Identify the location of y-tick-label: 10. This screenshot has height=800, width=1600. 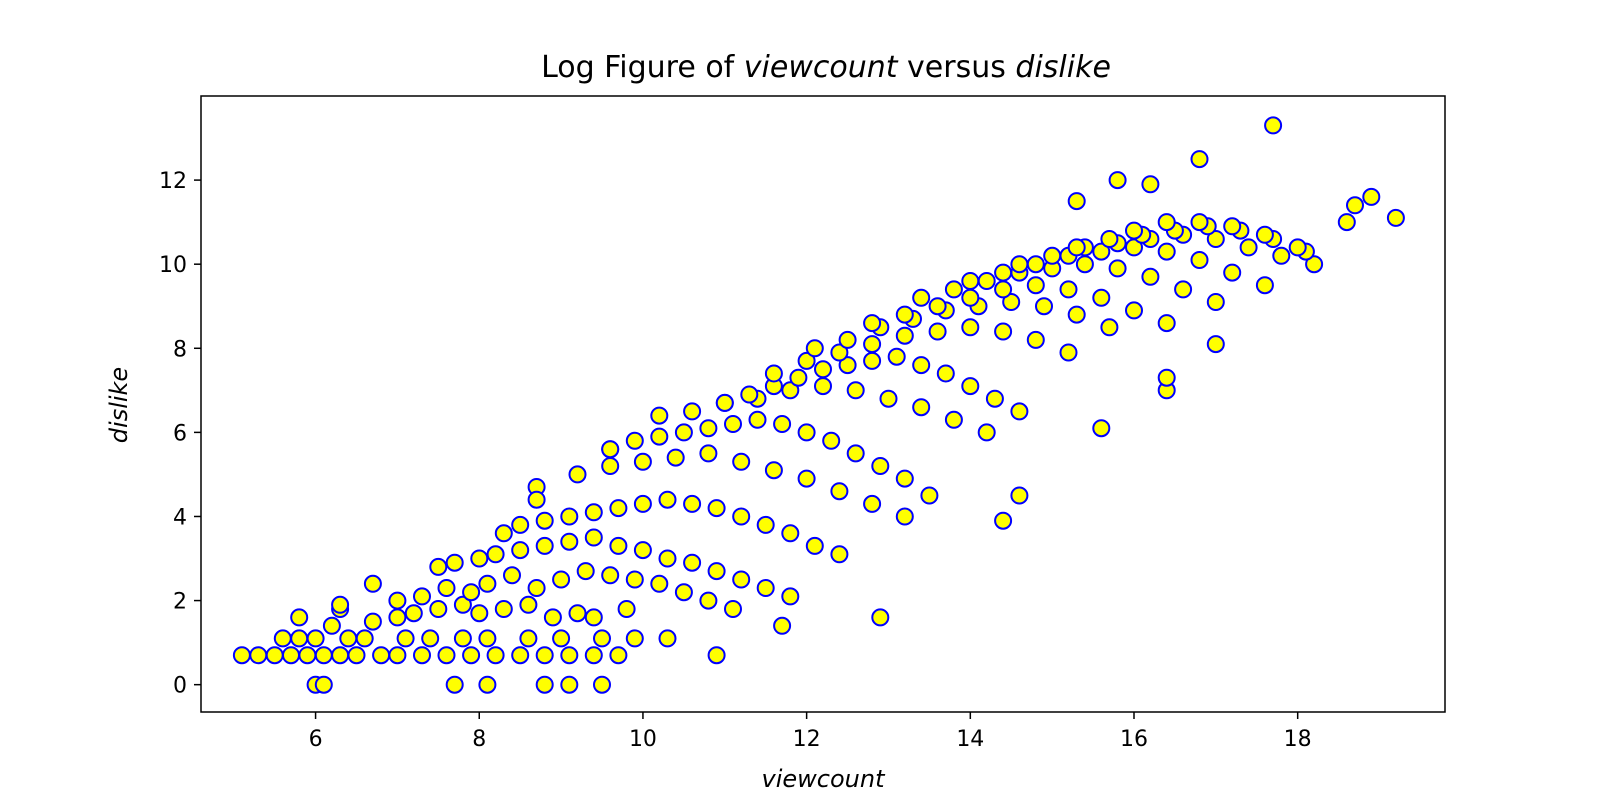
(173, 265).